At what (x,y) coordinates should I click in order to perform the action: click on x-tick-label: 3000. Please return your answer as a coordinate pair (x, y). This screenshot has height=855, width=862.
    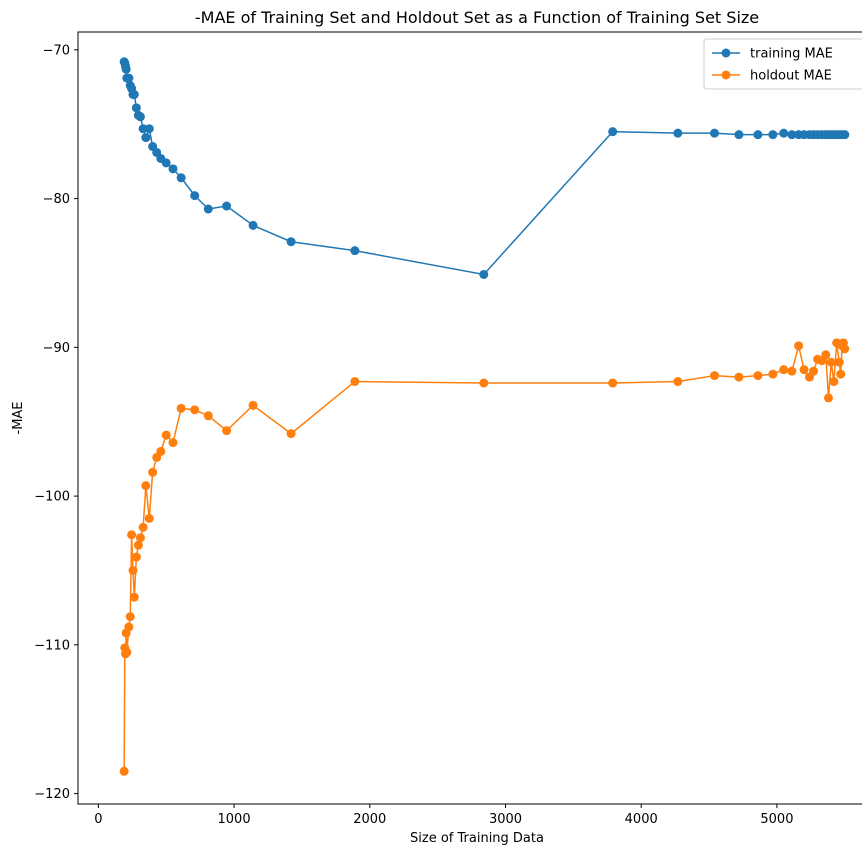
    Looking at the image, I should click on (505, 819).